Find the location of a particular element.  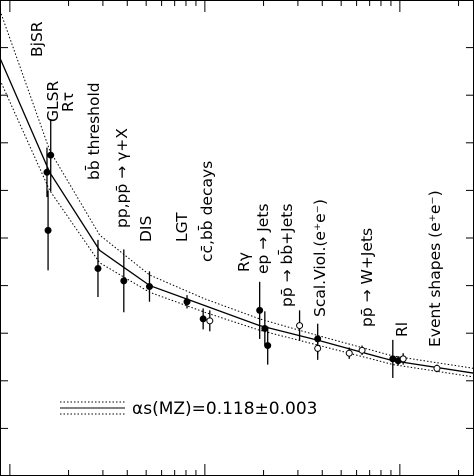

annotation: pp̄ → bb̄+Jets is located at coordinates (286, 255).